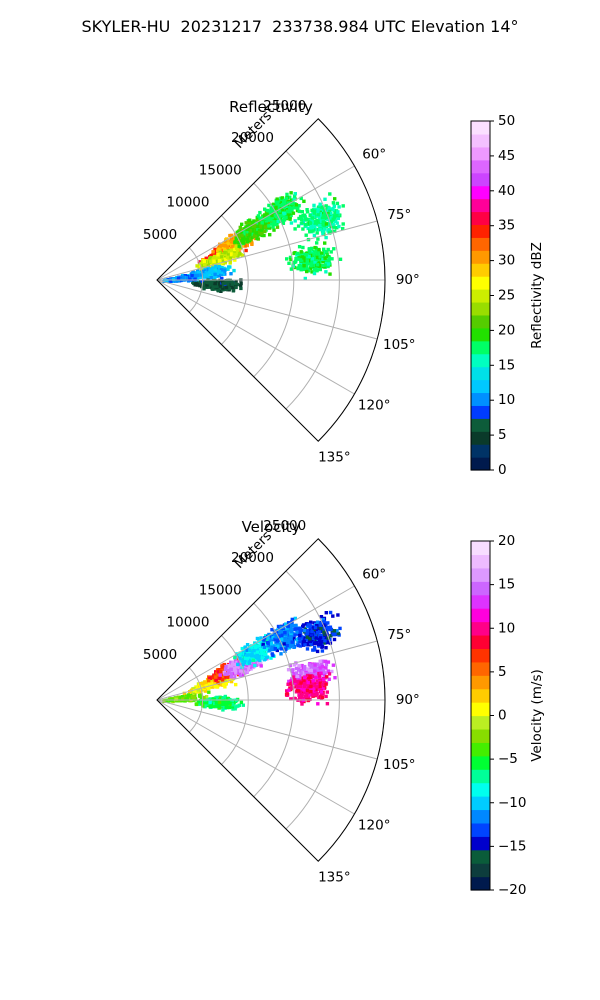 The width and height of the screenshot is (600, 1000). Describe the element at coordinates (160, 235) in the screenshot. I see `radial-tick-label: 5000` at that location.